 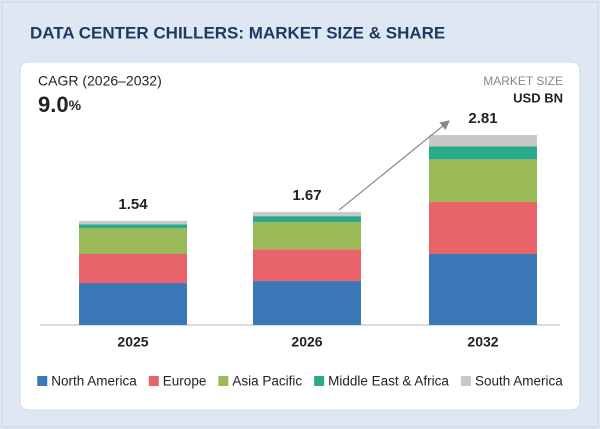 What do you see at coordinates (306, 195) in the screenshot?
I see `total-label: 1.67` at bounding box center [306, 195].